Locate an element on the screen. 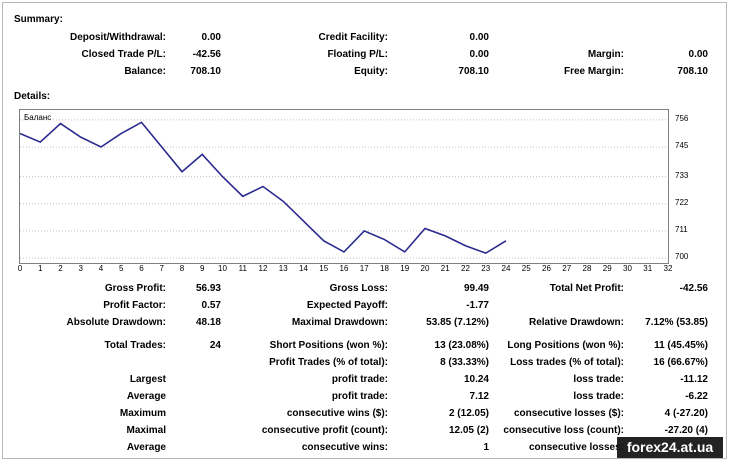  long-positions-value: 11 (45.45%) is located at coordinates (681, 345).